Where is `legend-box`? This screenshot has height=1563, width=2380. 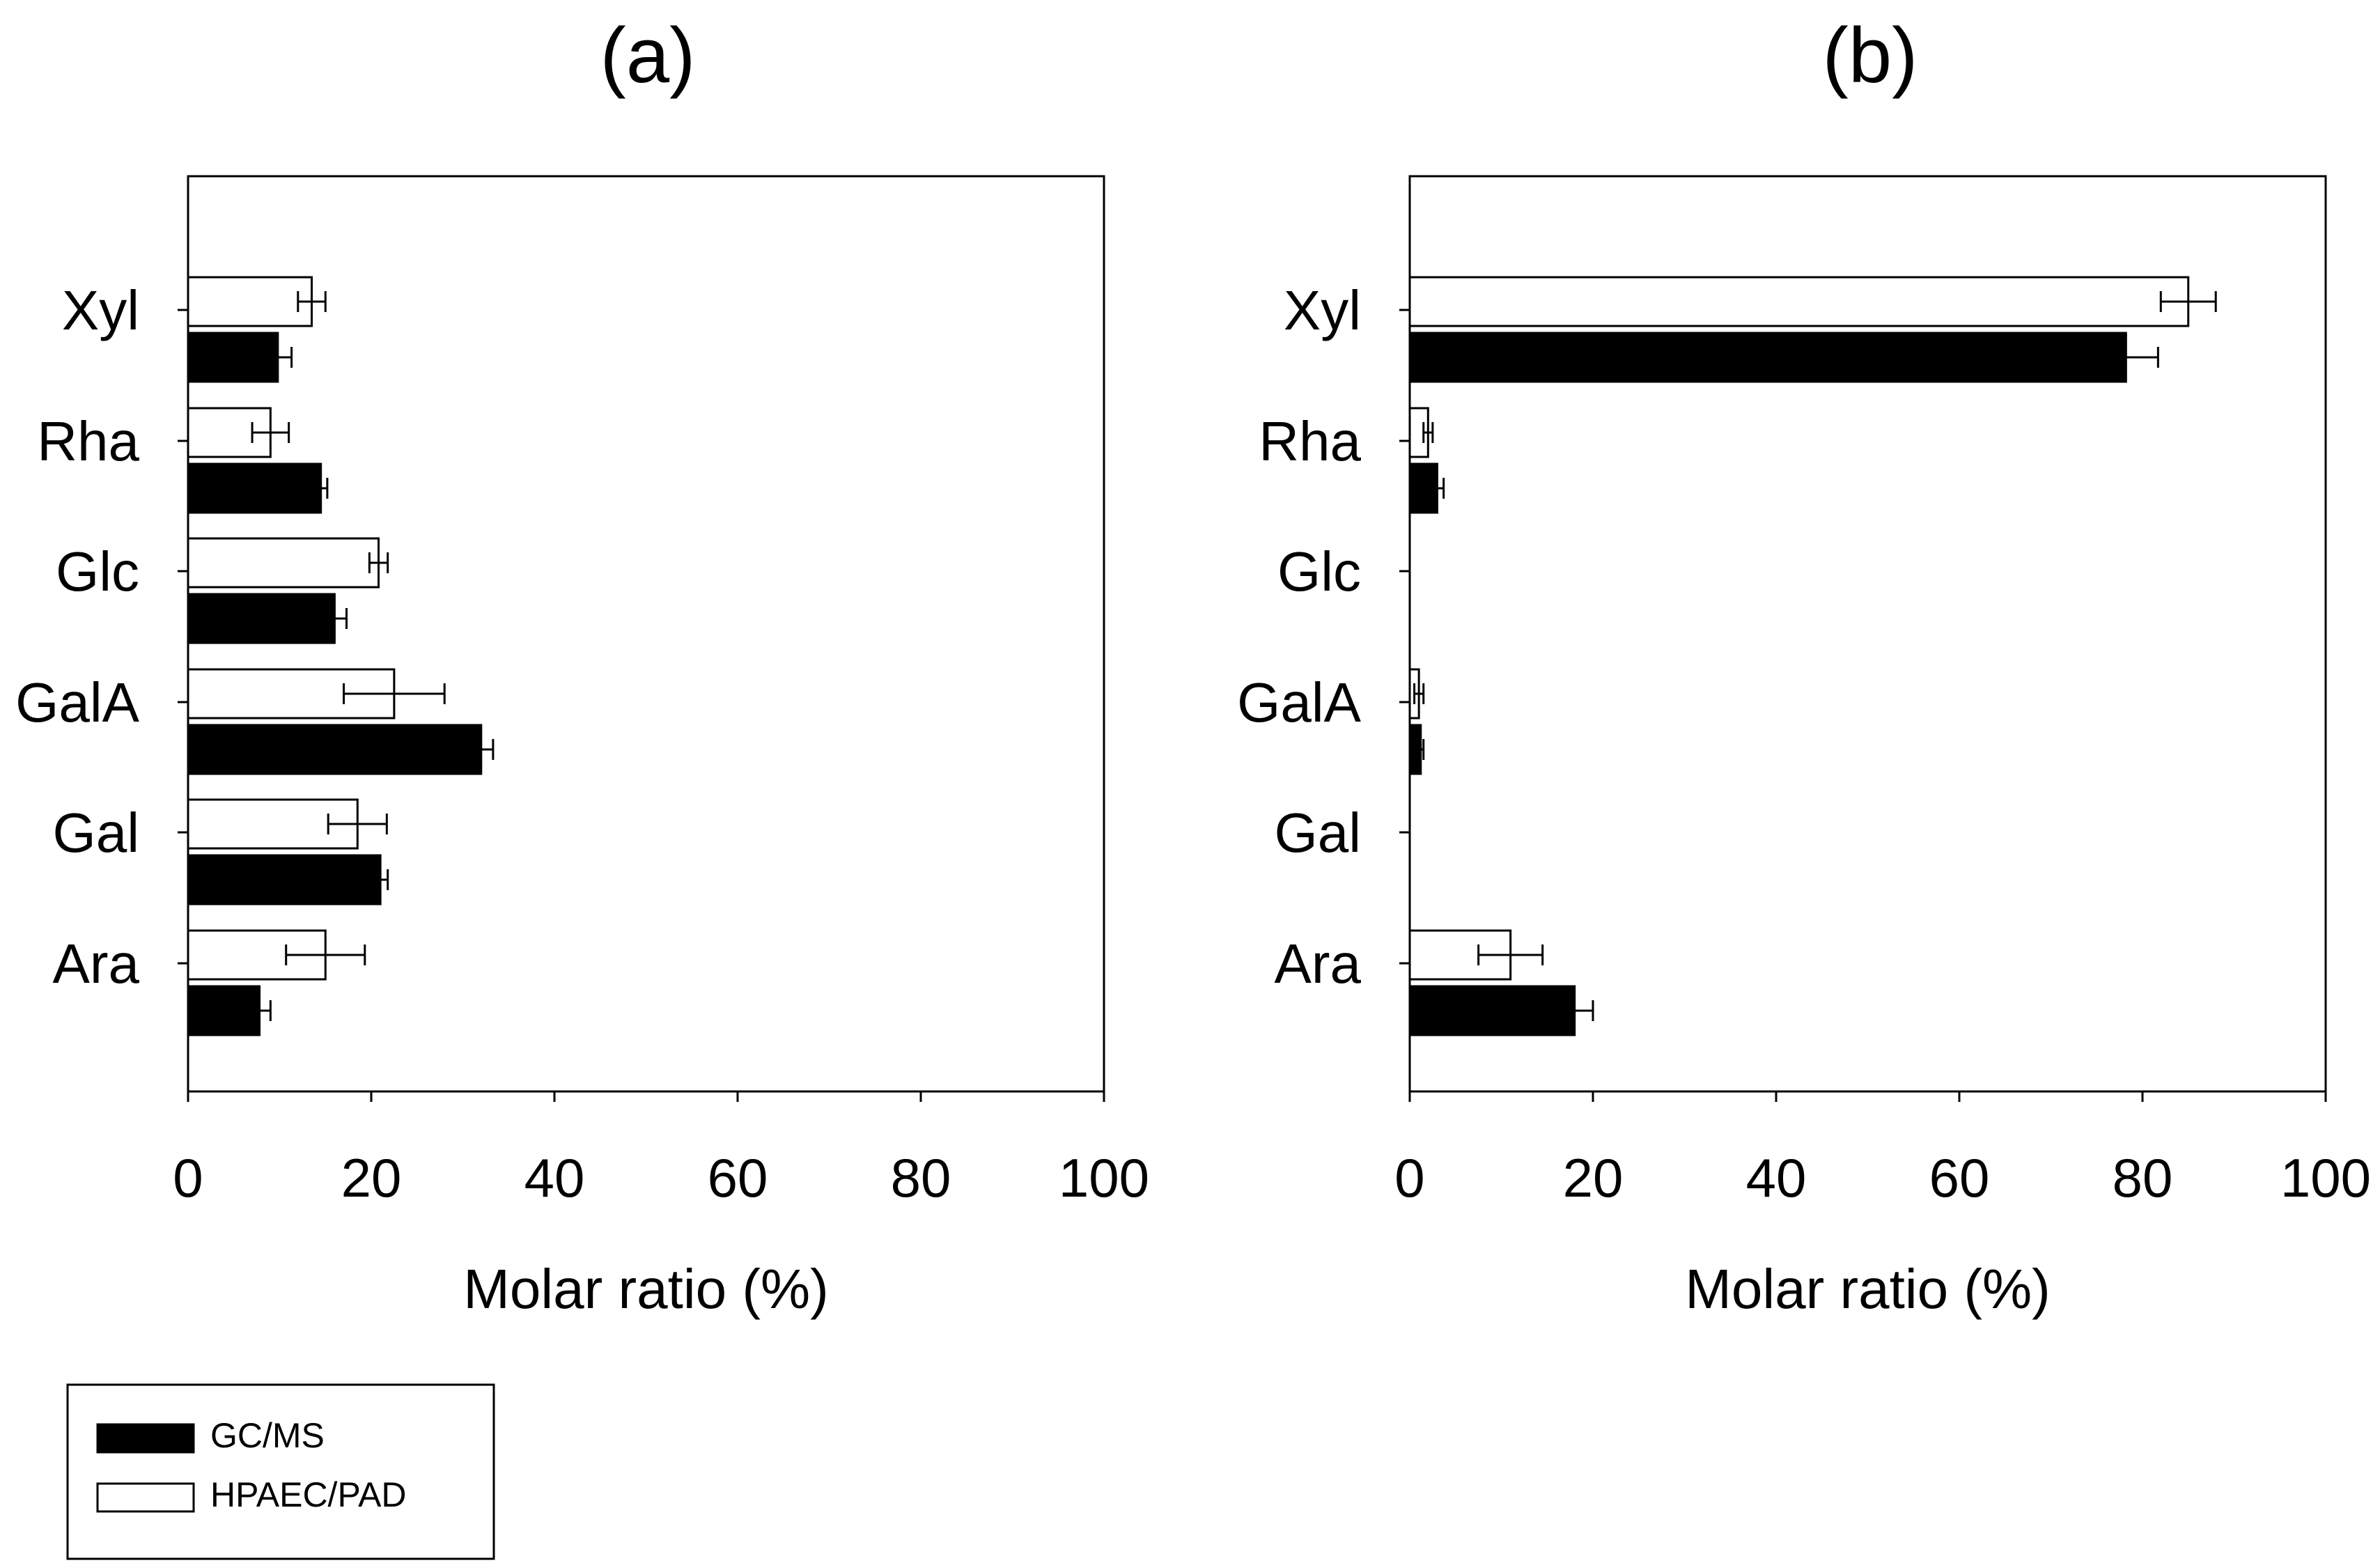
legend-box is located at coordinates (281, 1471).